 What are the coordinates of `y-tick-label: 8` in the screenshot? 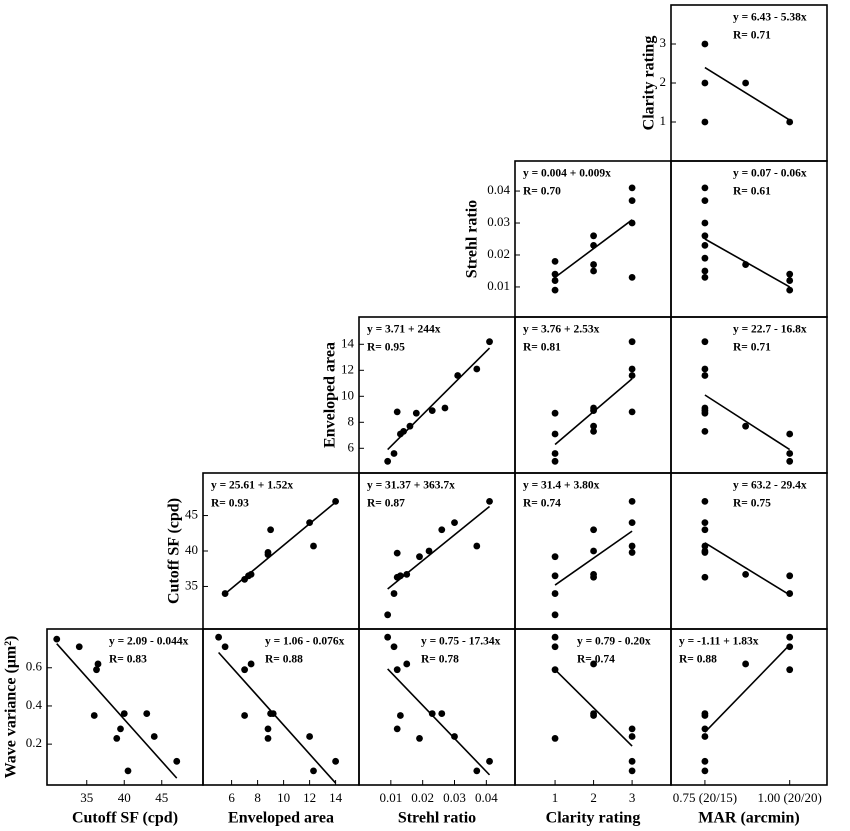 It's located at (351, 420).